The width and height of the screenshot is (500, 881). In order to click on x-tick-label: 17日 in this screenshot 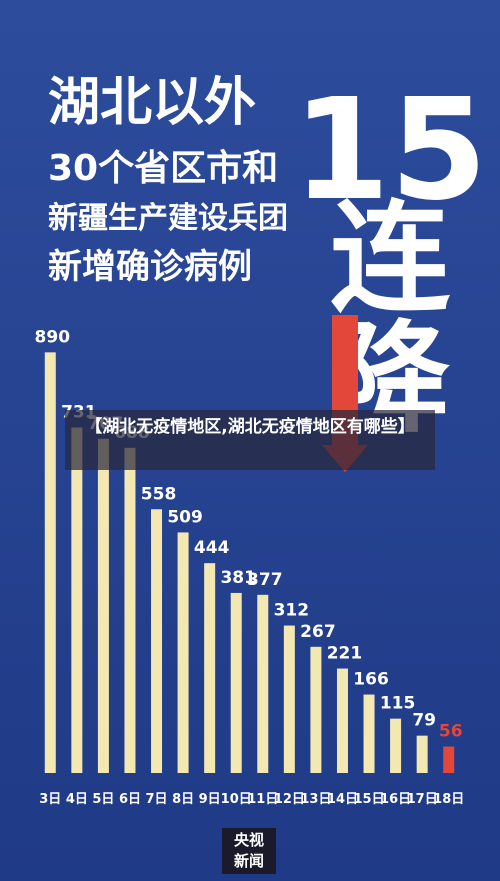, I will do `click(422, 799)`.